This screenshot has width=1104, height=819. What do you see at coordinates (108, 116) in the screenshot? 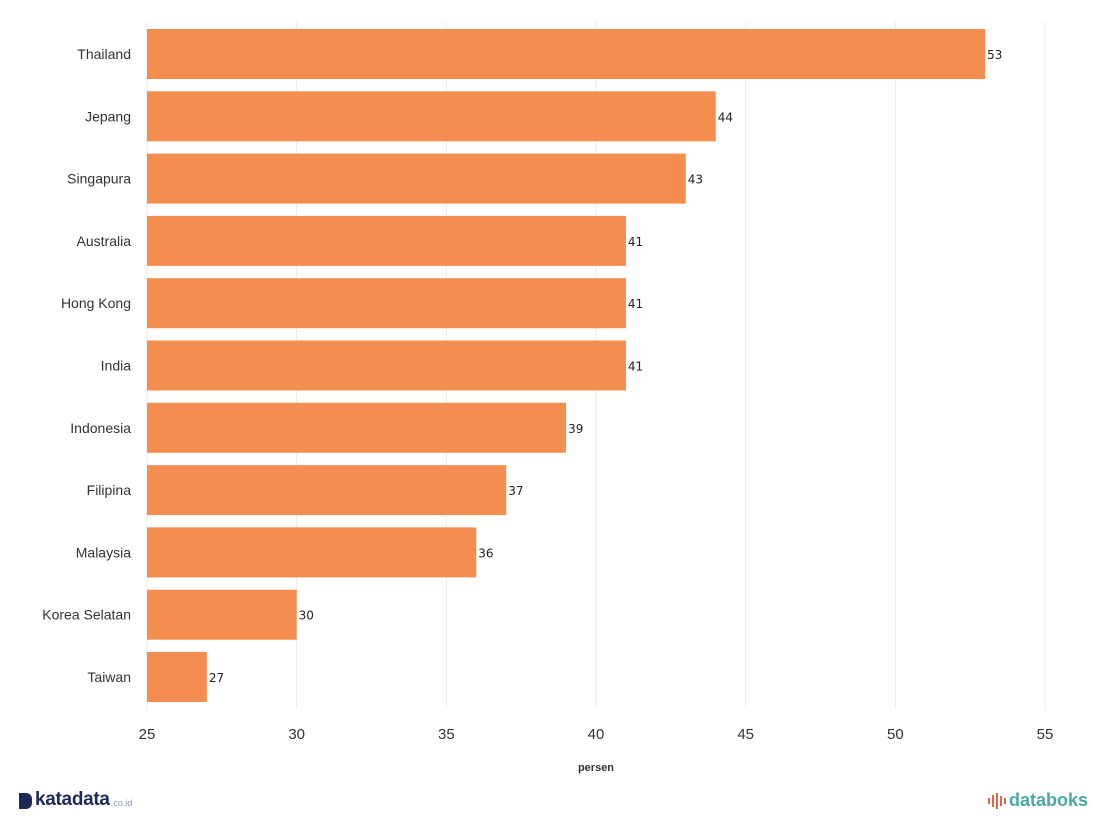
I see `category-label: Jepang` at bounding box center [108, 116].